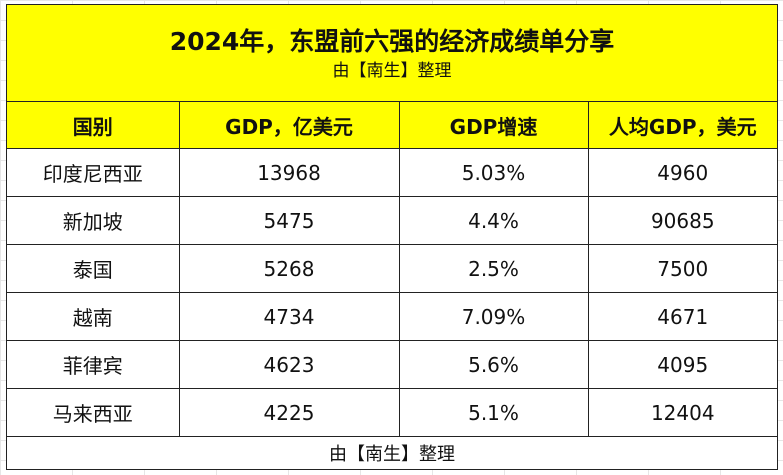 This screenshot has height=475, width=783. I want to click on header-gdp: GDP，亿美元, so click(289, 125).